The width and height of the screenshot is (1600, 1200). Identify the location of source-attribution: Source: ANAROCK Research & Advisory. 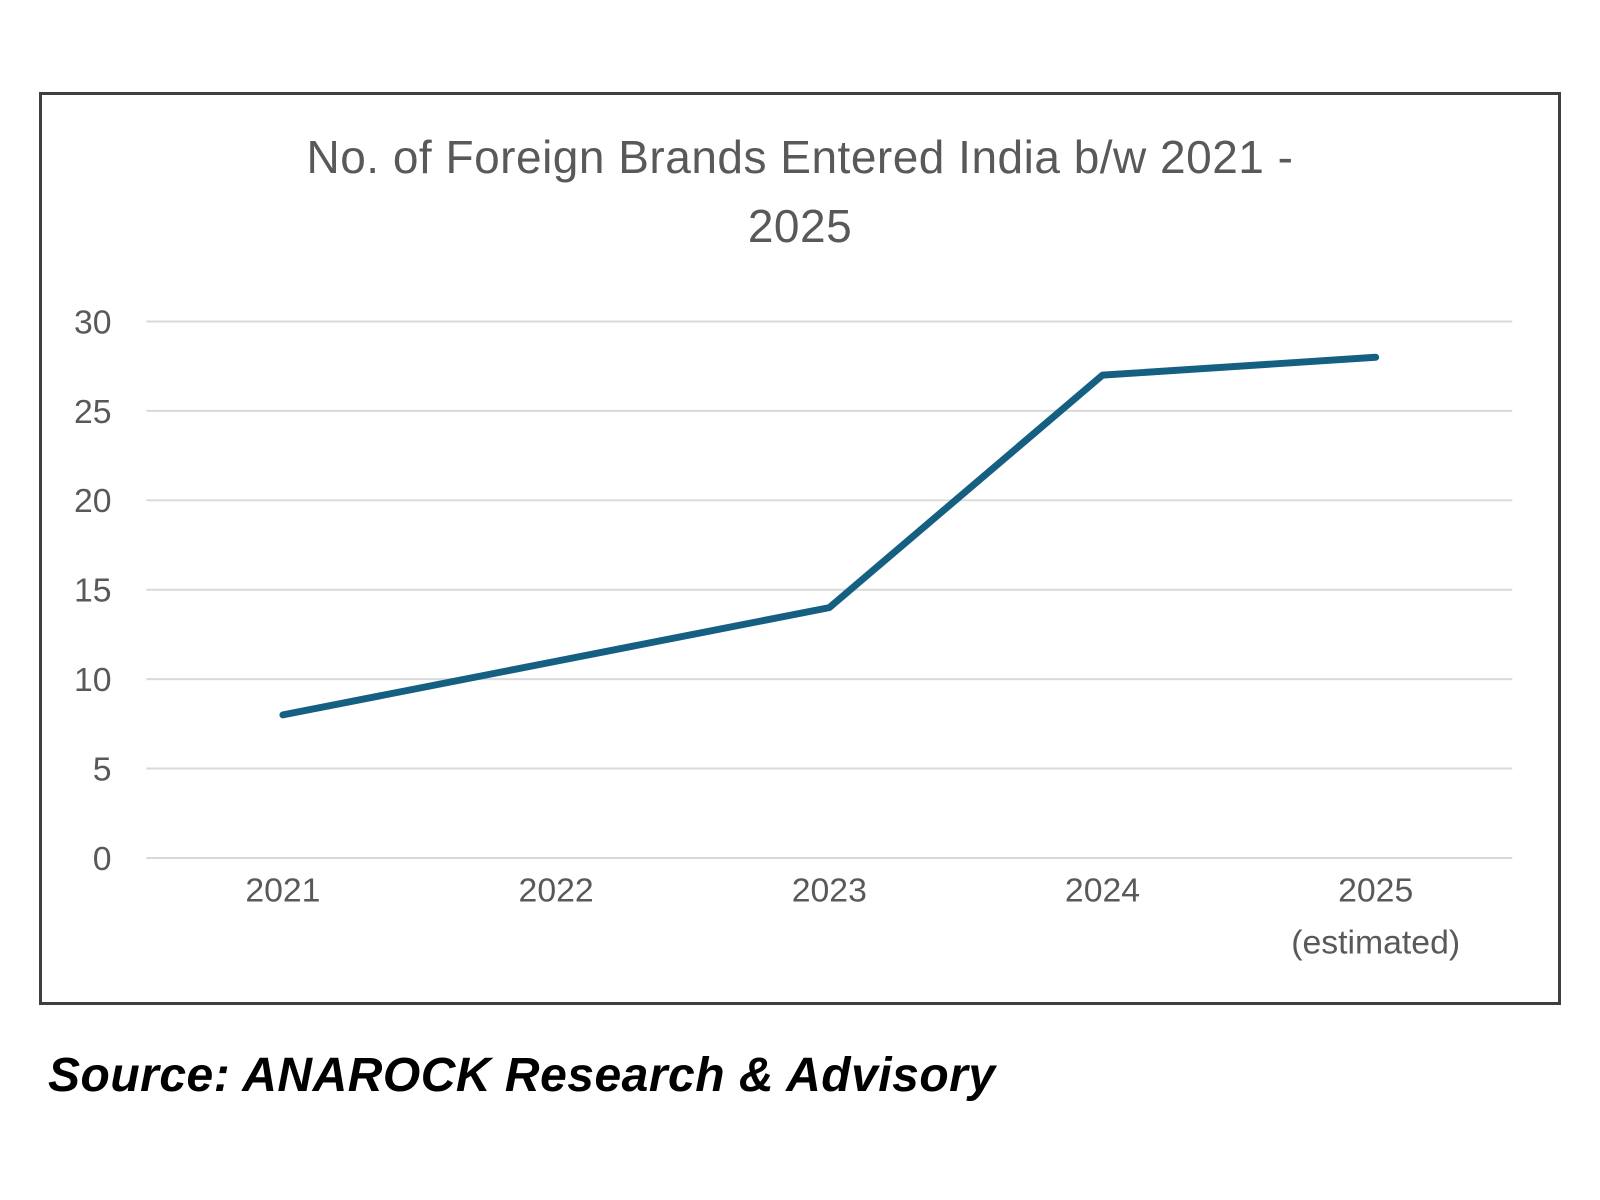
(522, 1075).